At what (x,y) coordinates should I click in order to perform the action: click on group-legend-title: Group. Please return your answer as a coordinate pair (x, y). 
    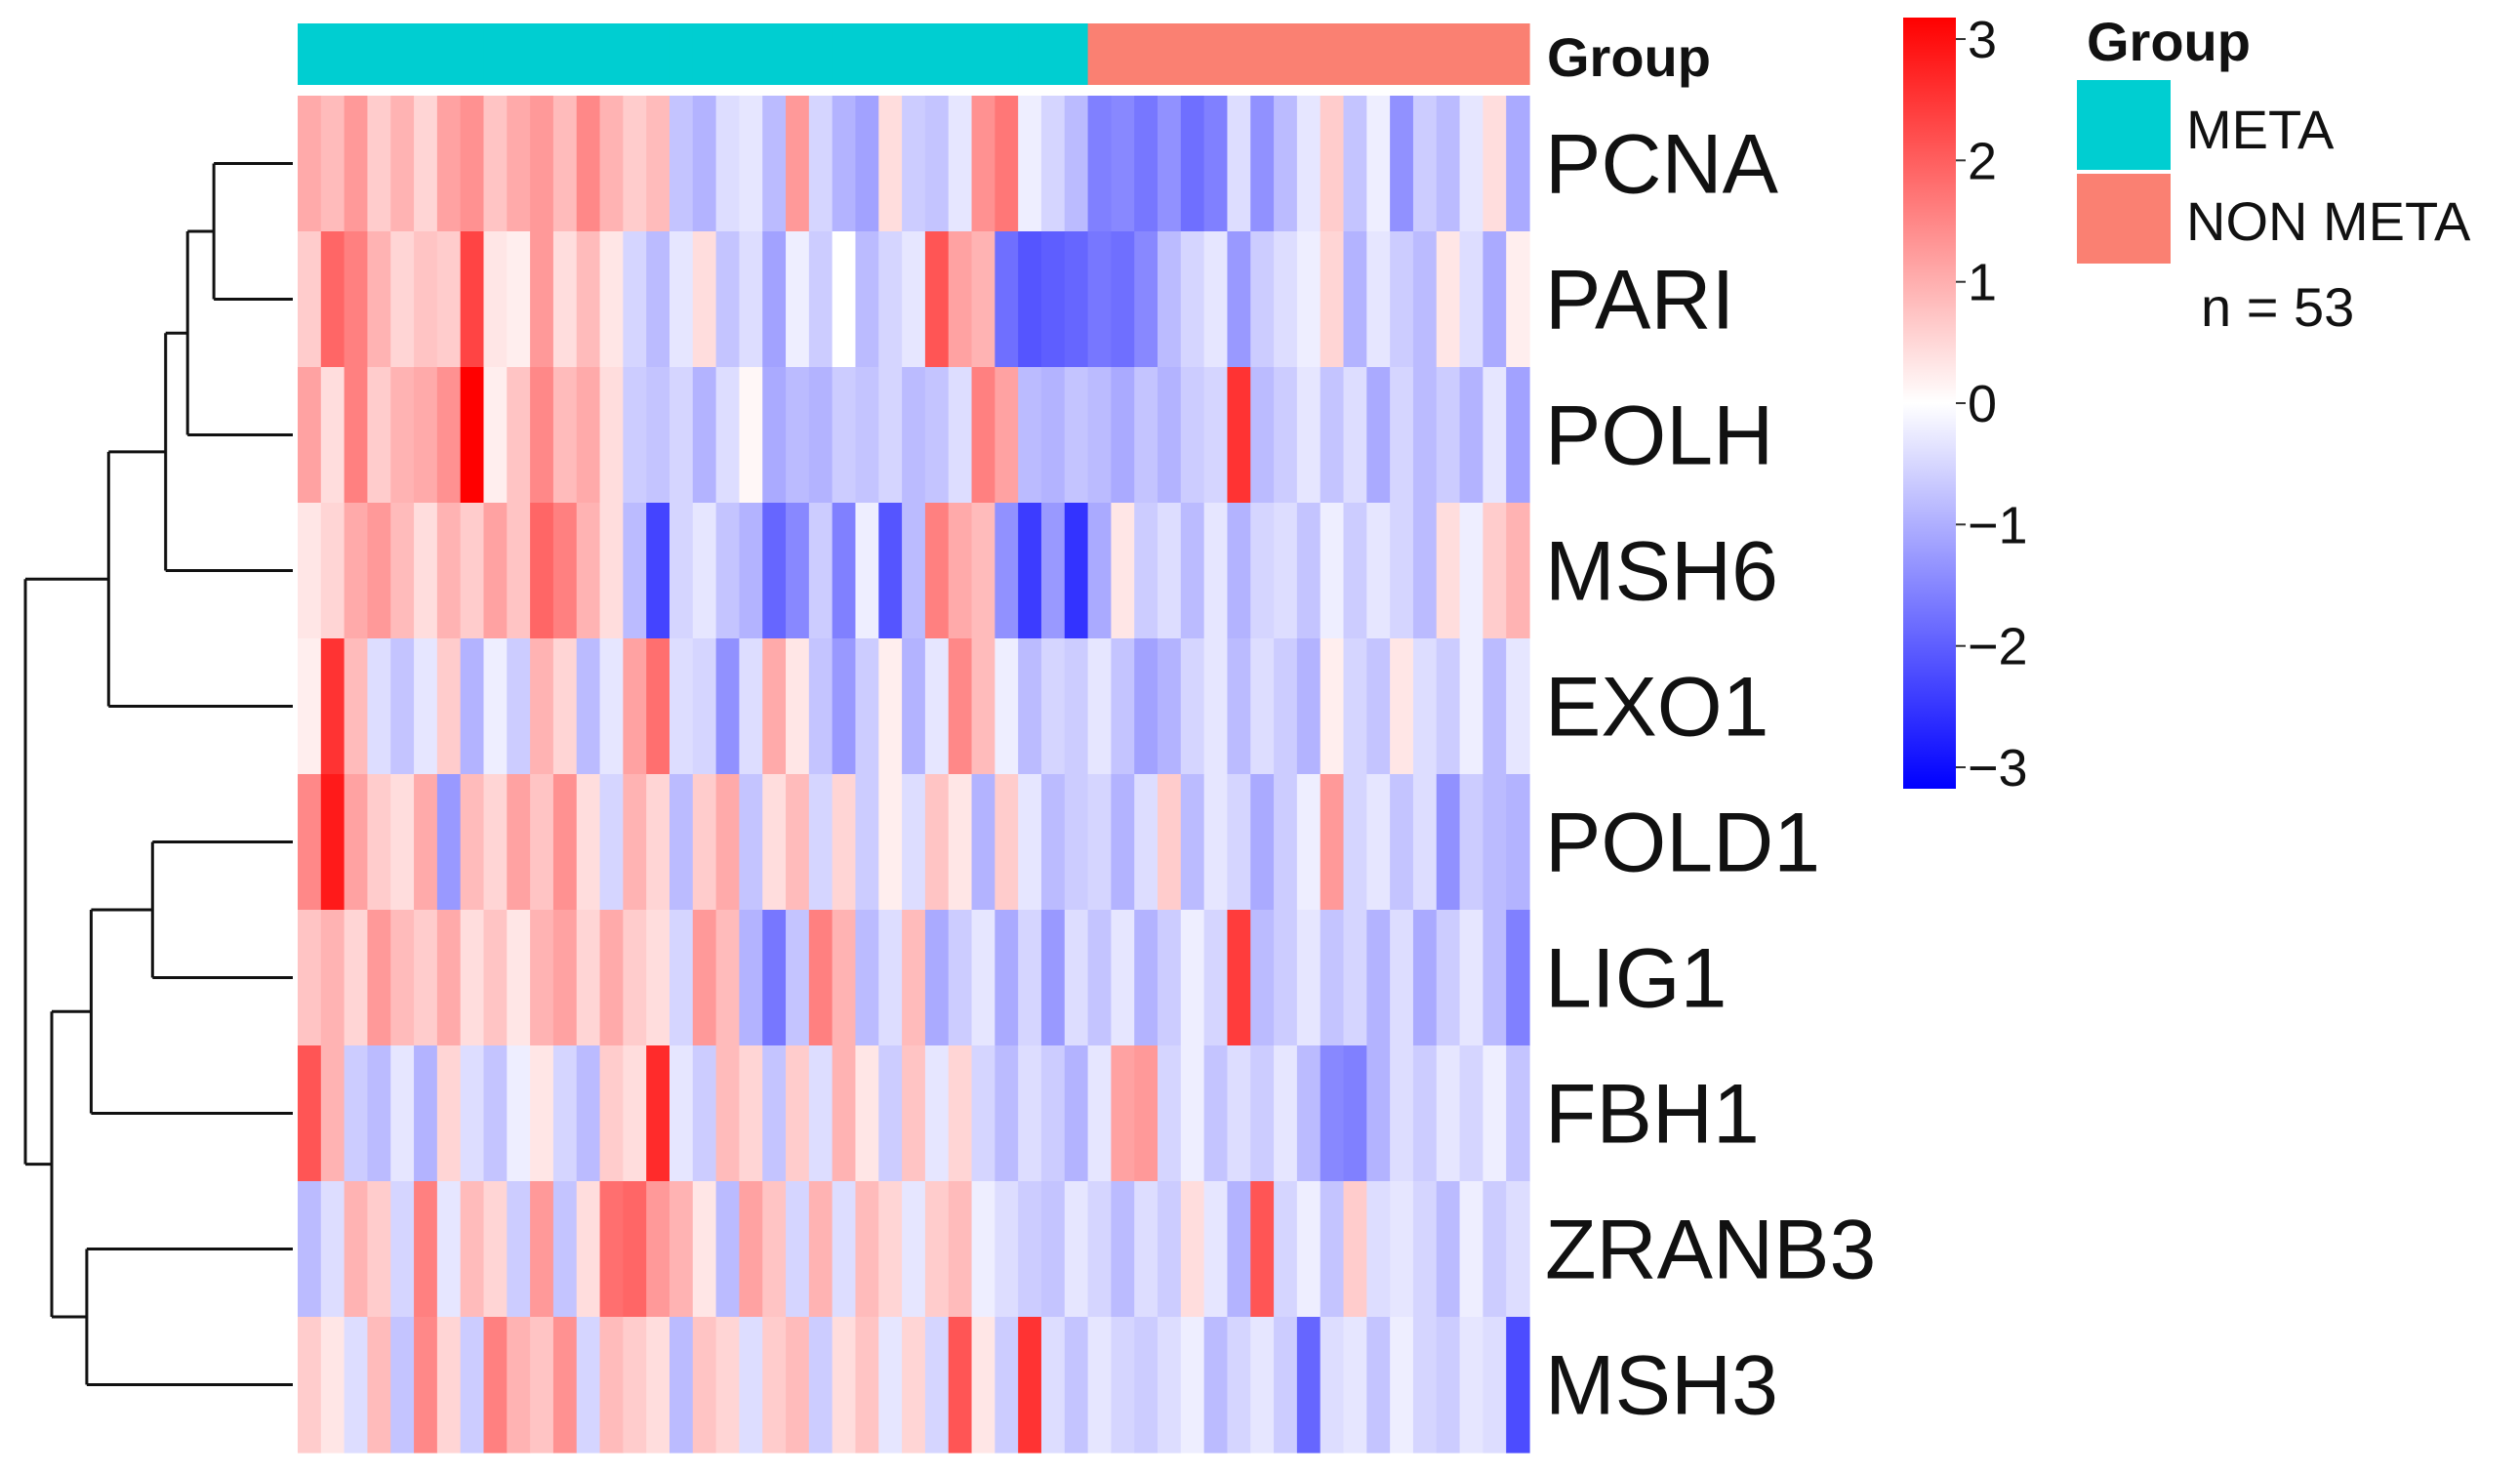
    Looking at the image, I should click on (2169, 41).